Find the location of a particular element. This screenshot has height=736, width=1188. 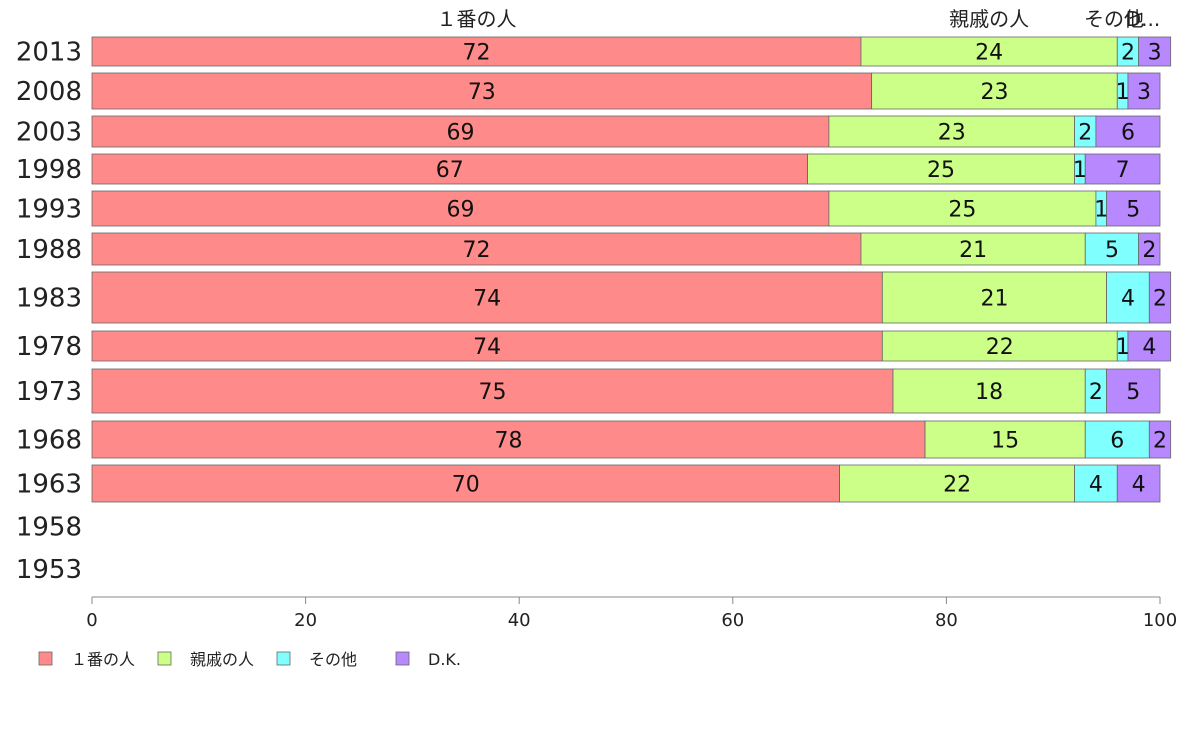

year-label: 1968 is located at coordinates (49, 441).